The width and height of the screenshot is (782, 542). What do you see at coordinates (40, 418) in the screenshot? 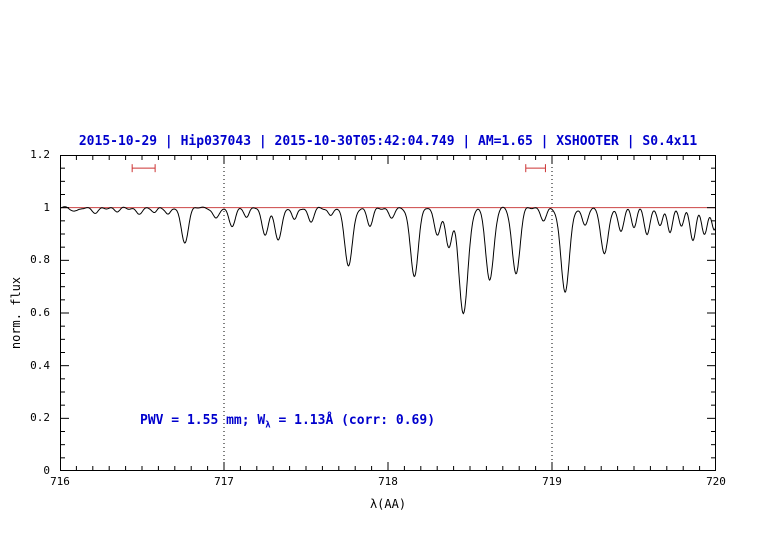
I see `y-tick-label: 0.2` at bounding box center [40, 418].